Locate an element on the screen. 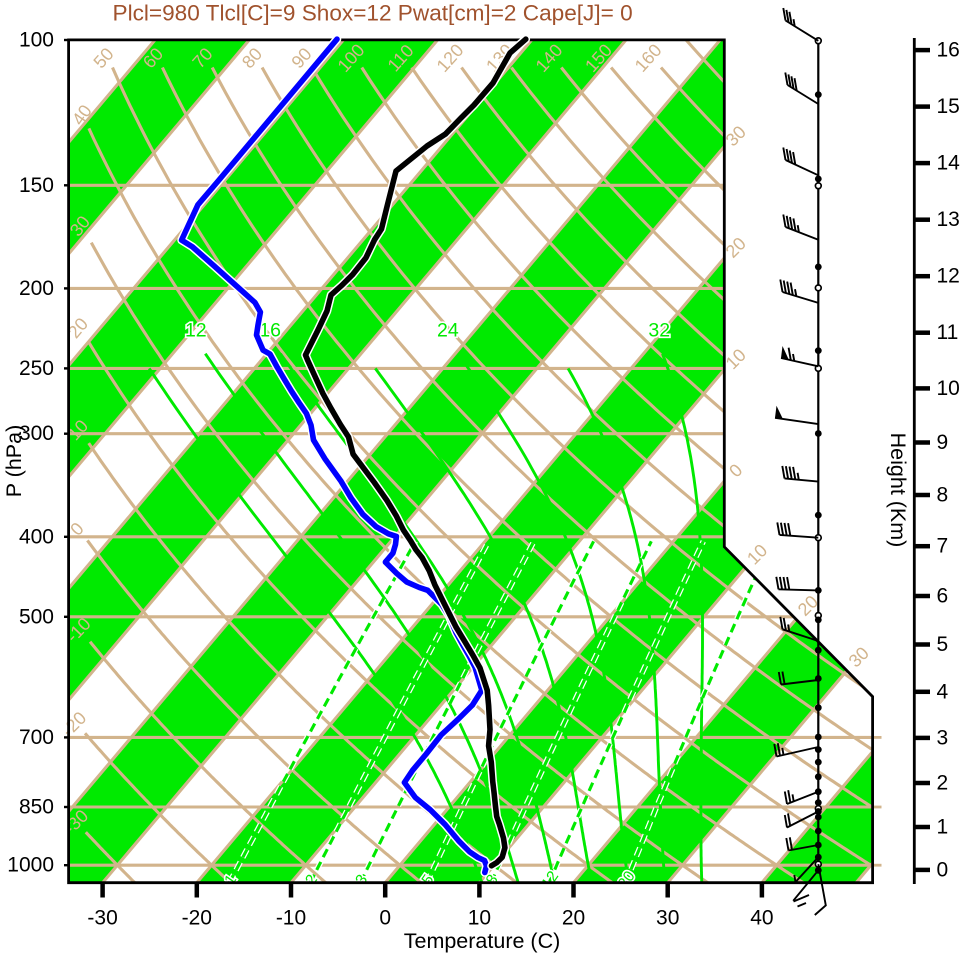 The height and width of the screenshot is (962, 961). svg-text: 1000 is located at coordinates (30, 865).